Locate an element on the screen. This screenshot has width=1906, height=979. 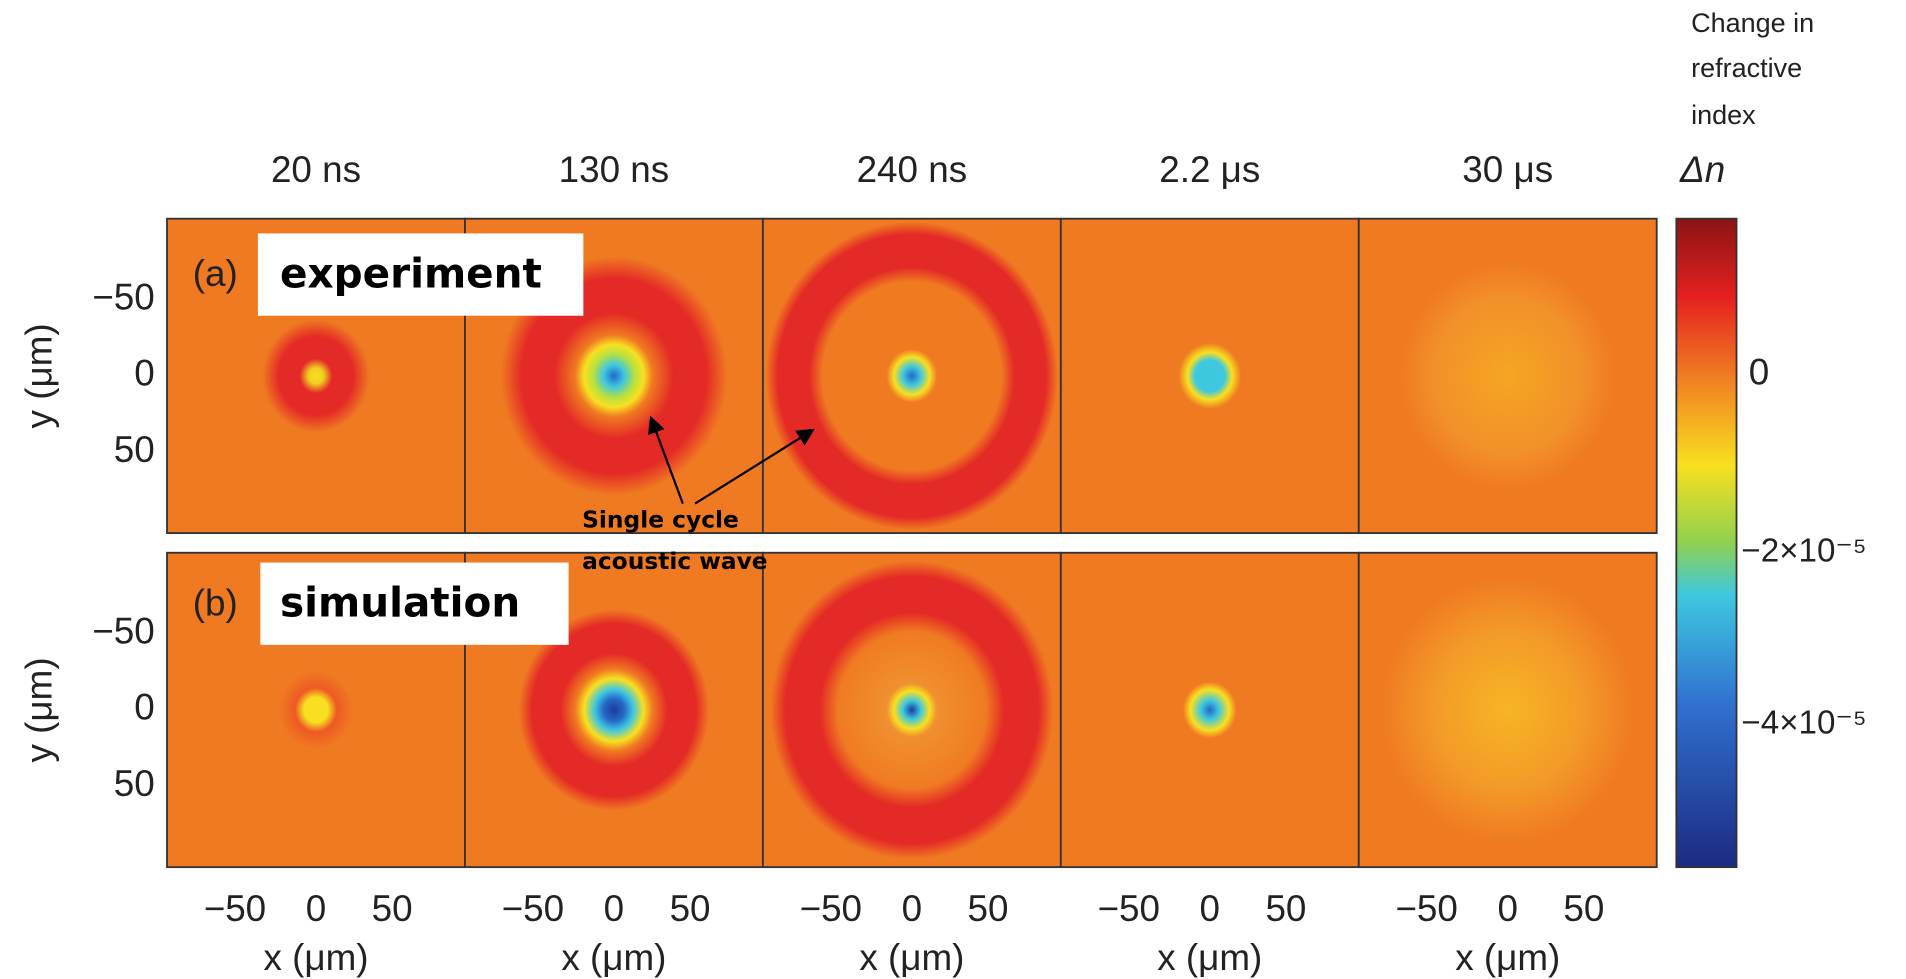
colorbar-tick: 0 is located at coordinates (1759, 371).